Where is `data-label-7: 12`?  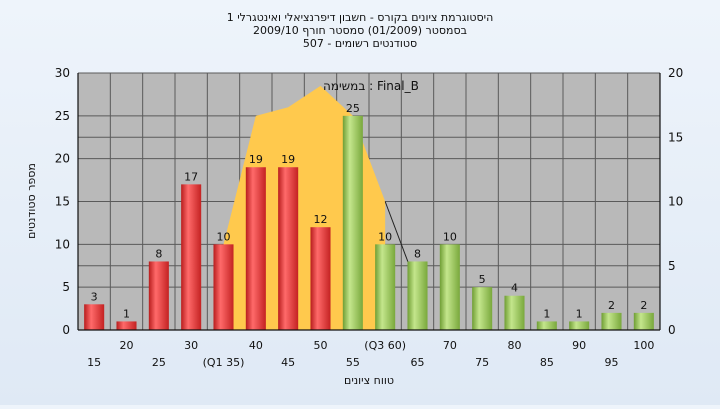 data-label-7: 12 is located at coordinates (321, 219).